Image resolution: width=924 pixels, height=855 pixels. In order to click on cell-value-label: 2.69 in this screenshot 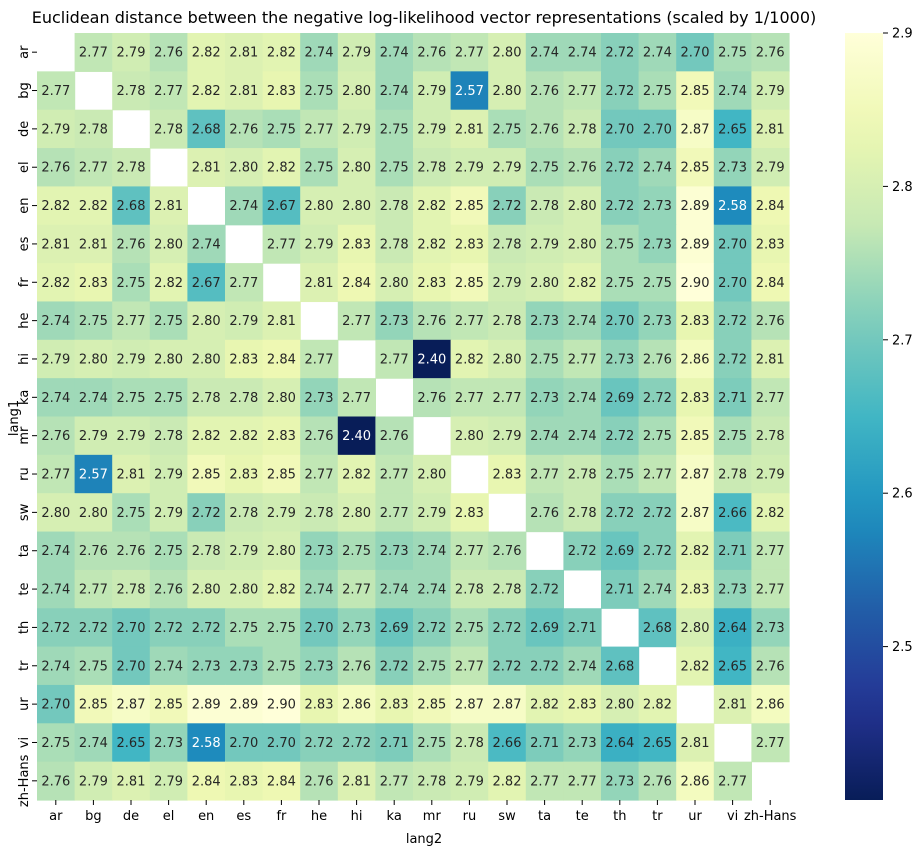, I will do `click(544, 628)`.